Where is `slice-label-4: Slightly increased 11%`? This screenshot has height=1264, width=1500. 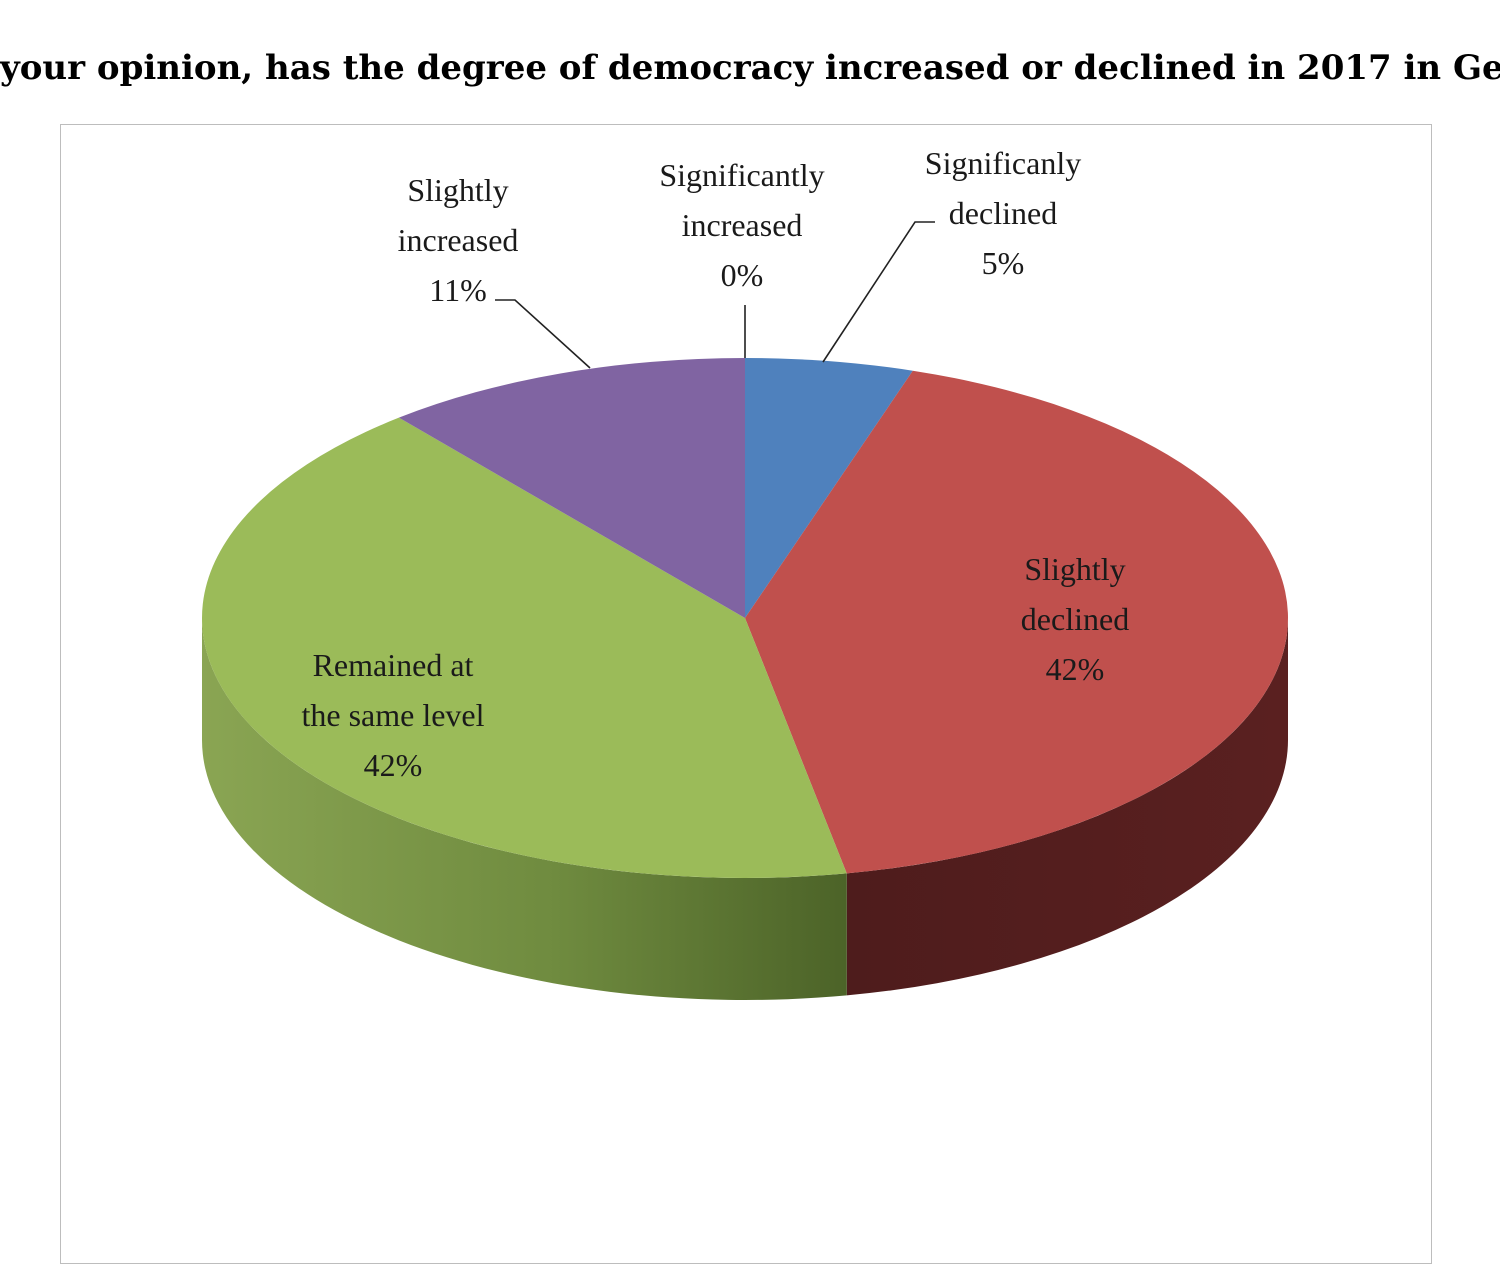 slice-label-4: Slightly increased 11% is located at coordinates (458, 240).